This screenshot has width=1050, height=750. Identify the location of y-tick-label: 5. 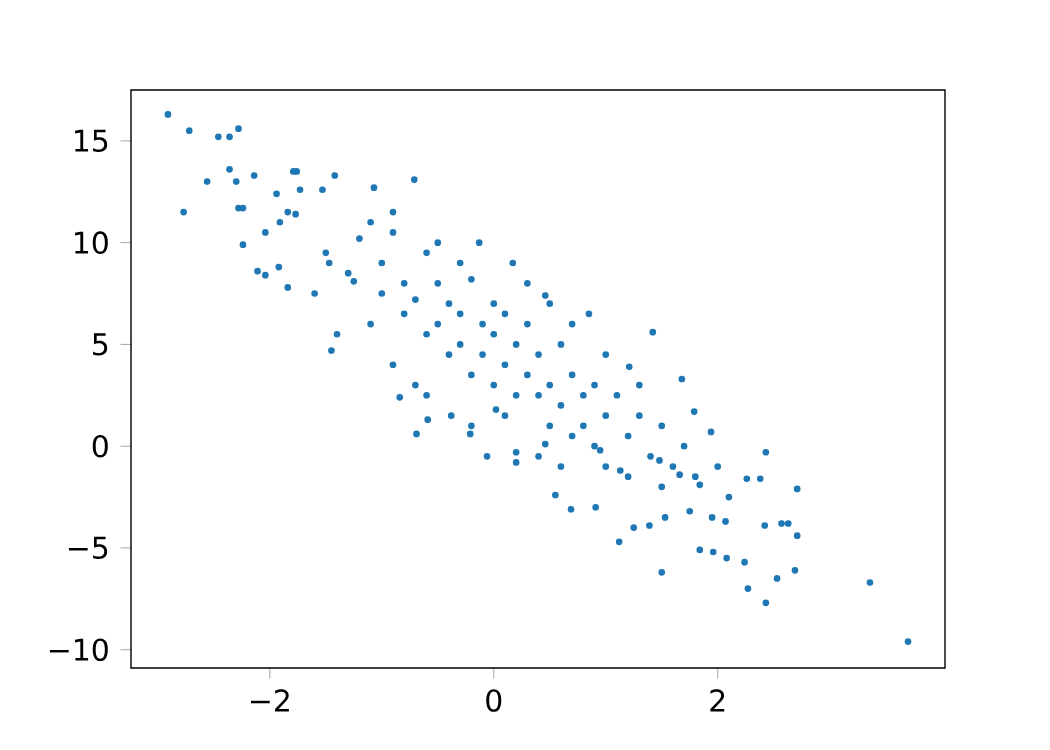
(100, 344).